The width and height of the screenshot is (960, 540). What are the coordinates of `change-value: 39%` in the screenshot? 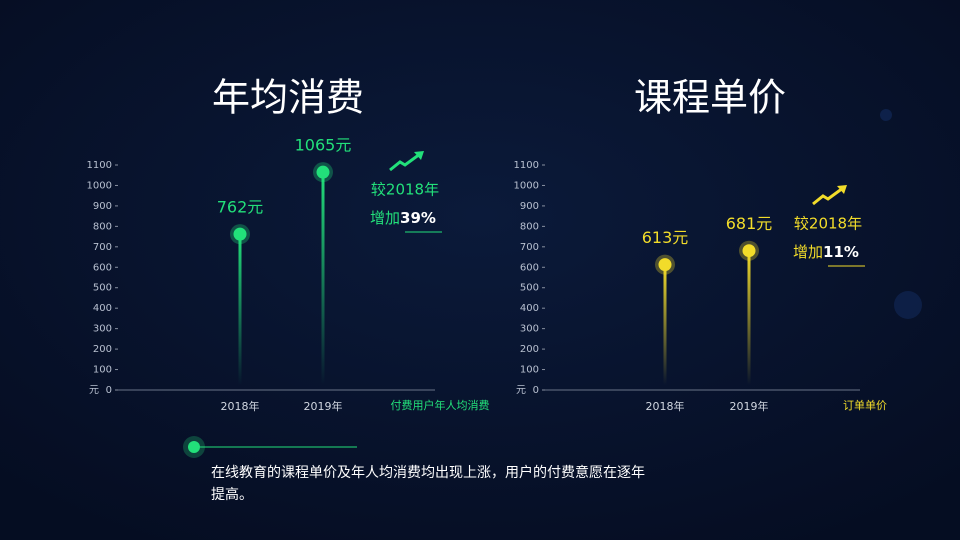 It's located at (418, 218).